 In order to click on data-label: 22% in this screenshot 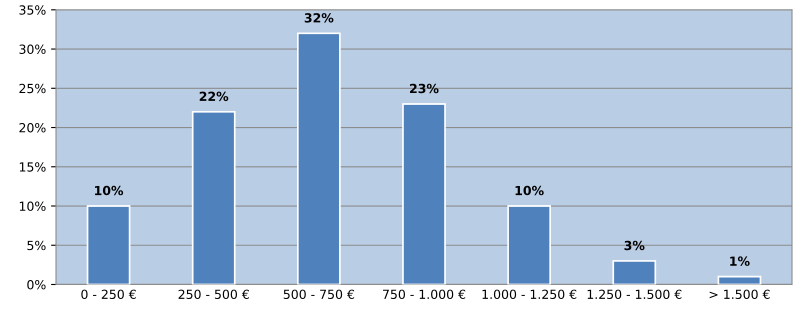, I will do `click(214, 97)`.